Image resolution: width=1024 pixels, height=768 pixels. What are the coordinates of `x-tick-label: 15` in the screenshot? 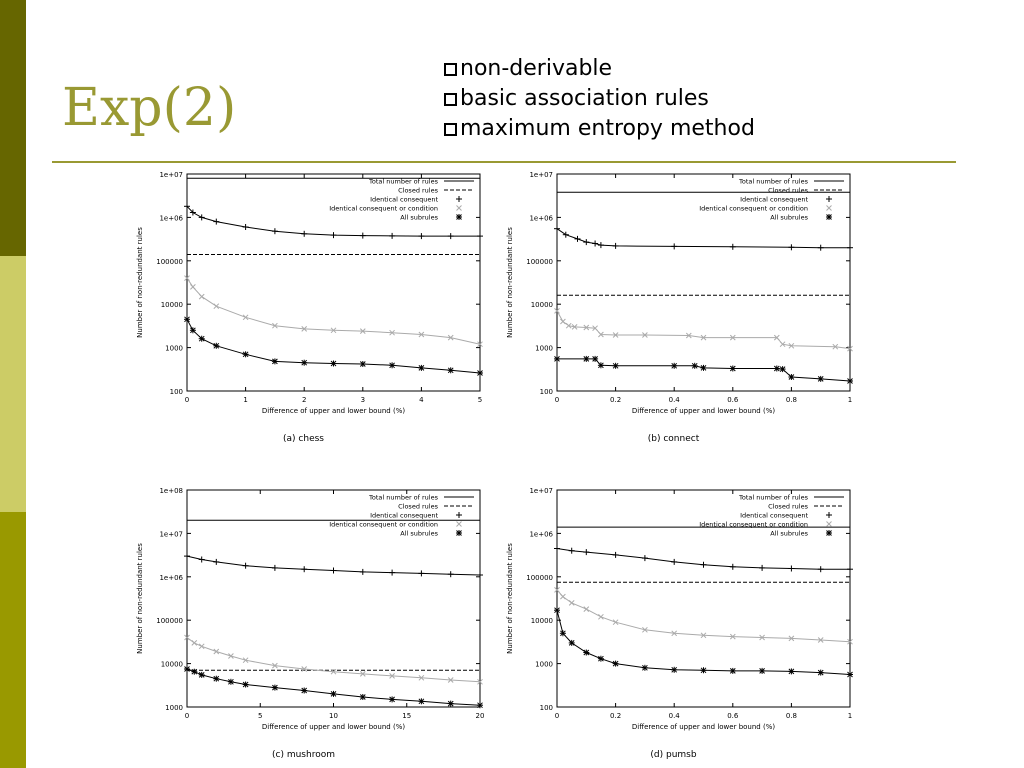 It's located at (406, 716).